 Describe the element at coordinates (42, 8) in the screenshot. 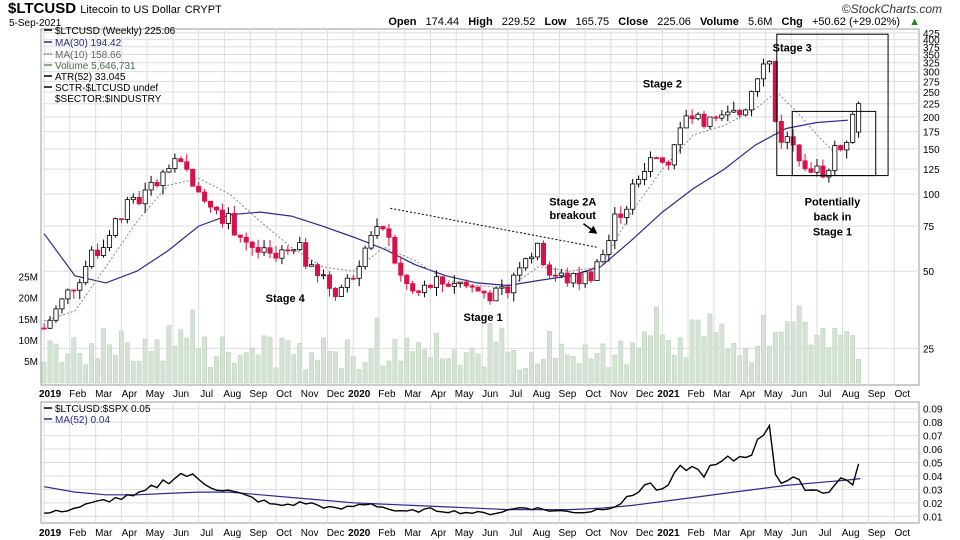

I see `symbol-ticker: $LTCUSD` at that location.